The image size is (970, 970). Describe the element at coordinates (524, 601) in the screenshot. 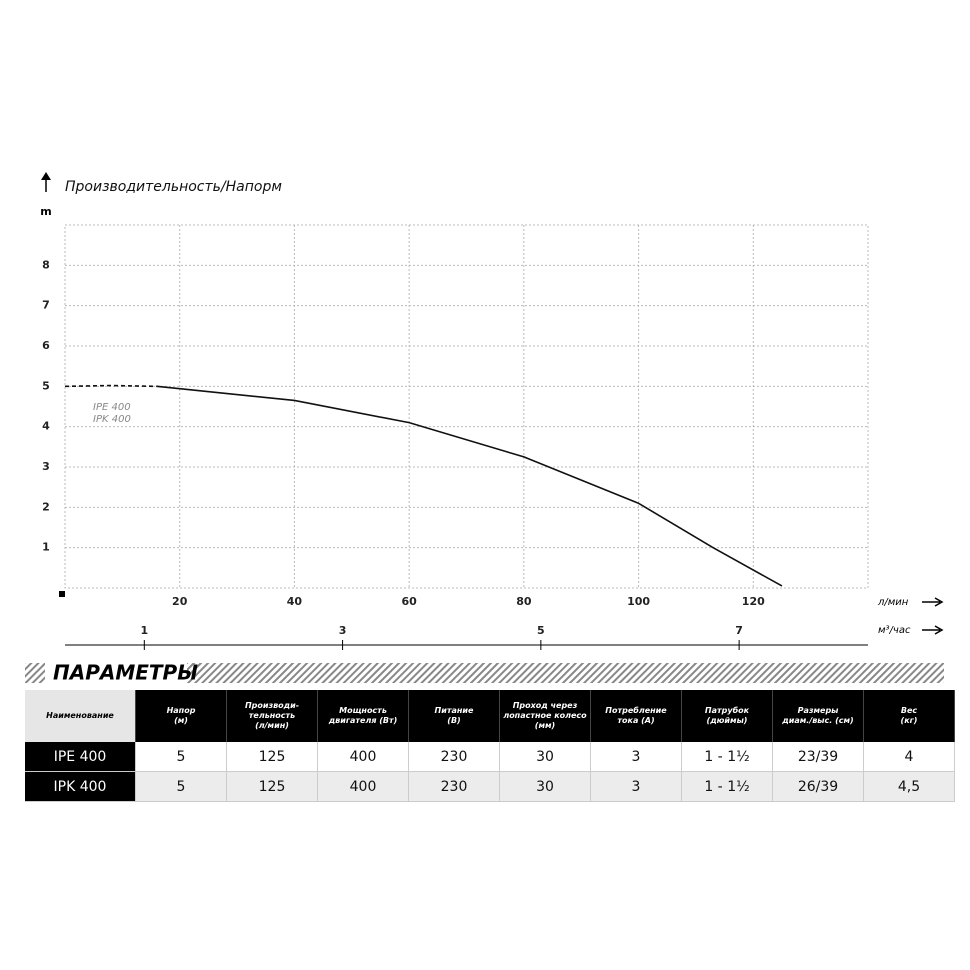

I see `x-tick-label: 80` at that location.